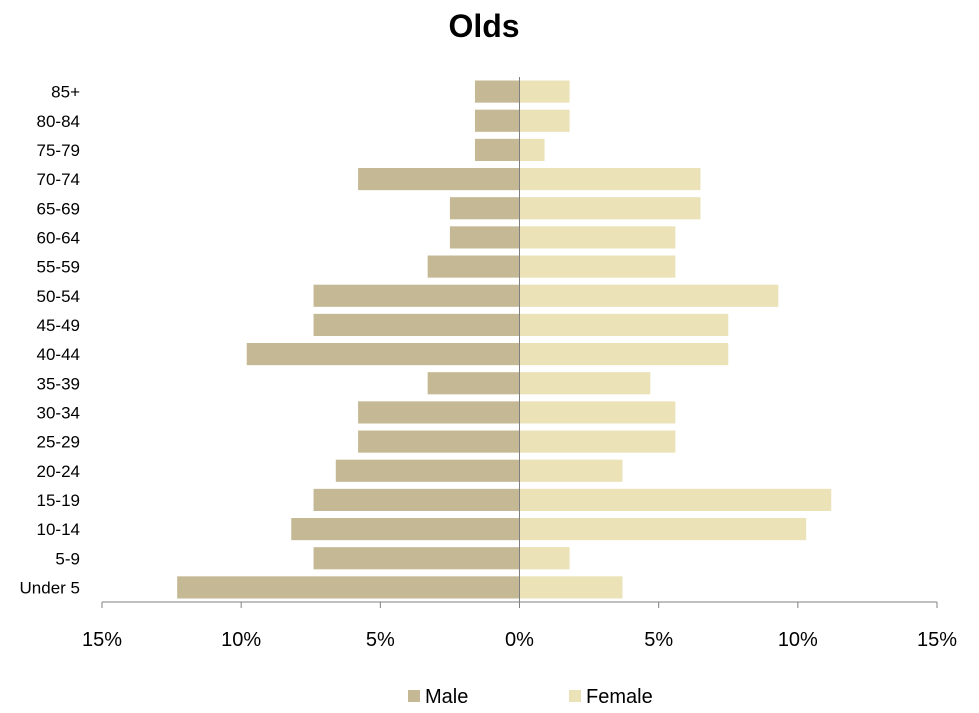  What do you see at coordinates (497, 92) in the screenshot?
I see `bar-male-85+` at bounding box center [497, 92].